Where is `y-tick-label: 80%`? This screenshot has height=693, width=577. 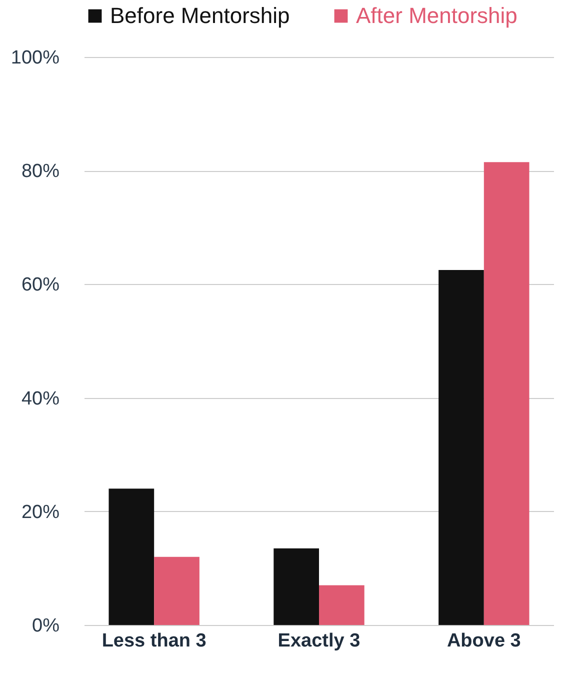
y-tick-label: 80% is located at coordinates (40, 171).